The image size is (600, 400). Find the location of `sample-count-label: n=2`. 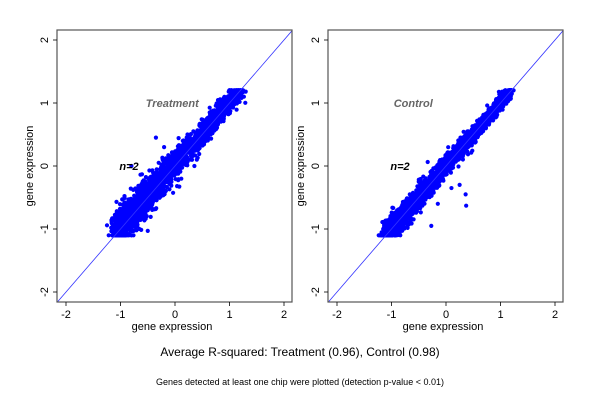

sample-count-label: n=2 is located at coordinates (128, 167).